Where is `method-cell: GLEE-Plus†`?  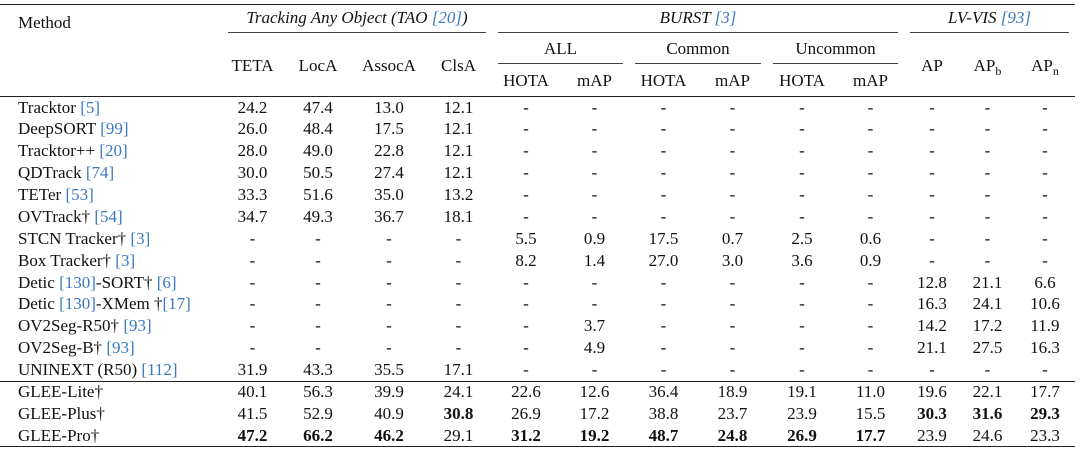 method-cell: GLEE-Plus† is located at coordinates (111, 414).